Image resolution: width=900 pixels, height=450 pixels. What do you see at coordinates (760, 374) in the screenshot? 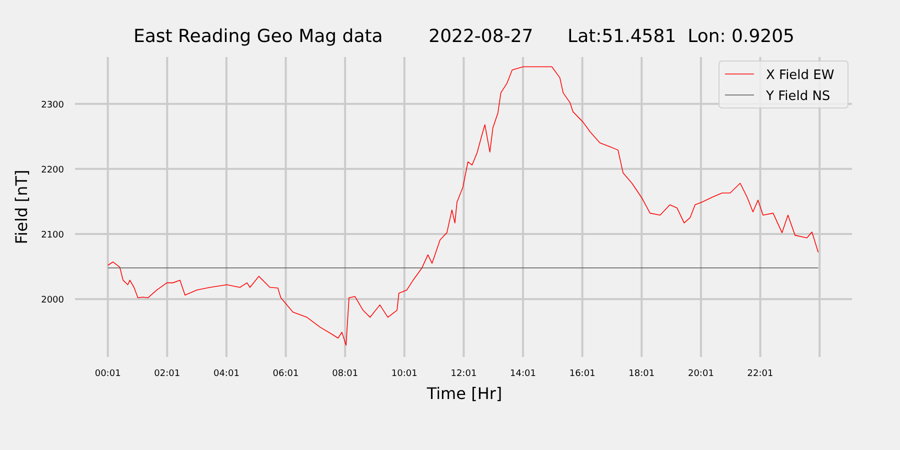
I see `x-tick-label: 22:01` at bounding box center [760, 374].